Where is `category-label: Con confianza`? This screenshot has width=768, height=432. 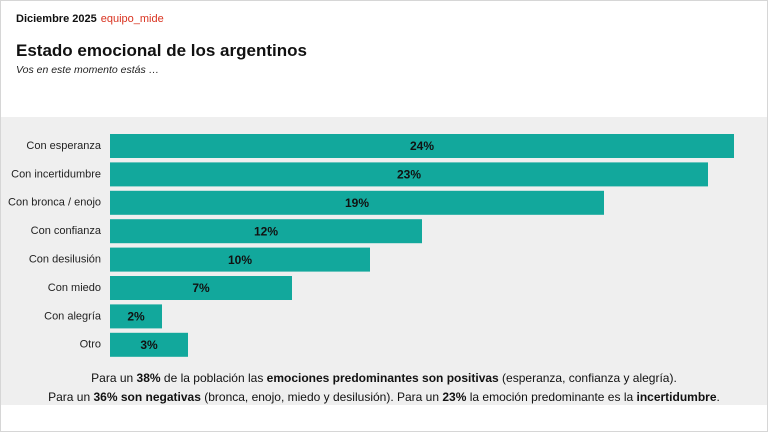 category-label: Con confianza is located at coordinates (66, 231).